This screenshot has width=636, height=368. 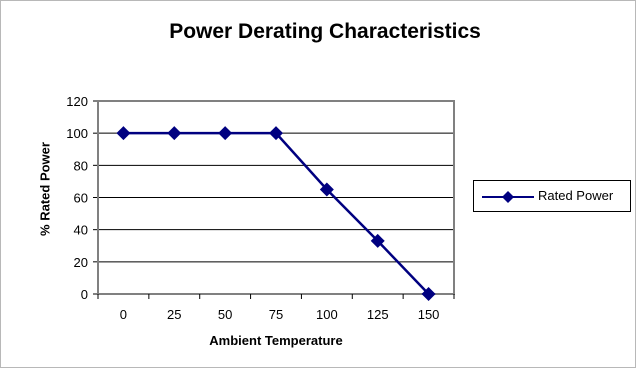 I want to click on x-tick-label: 75, so click(x=276, y=314).